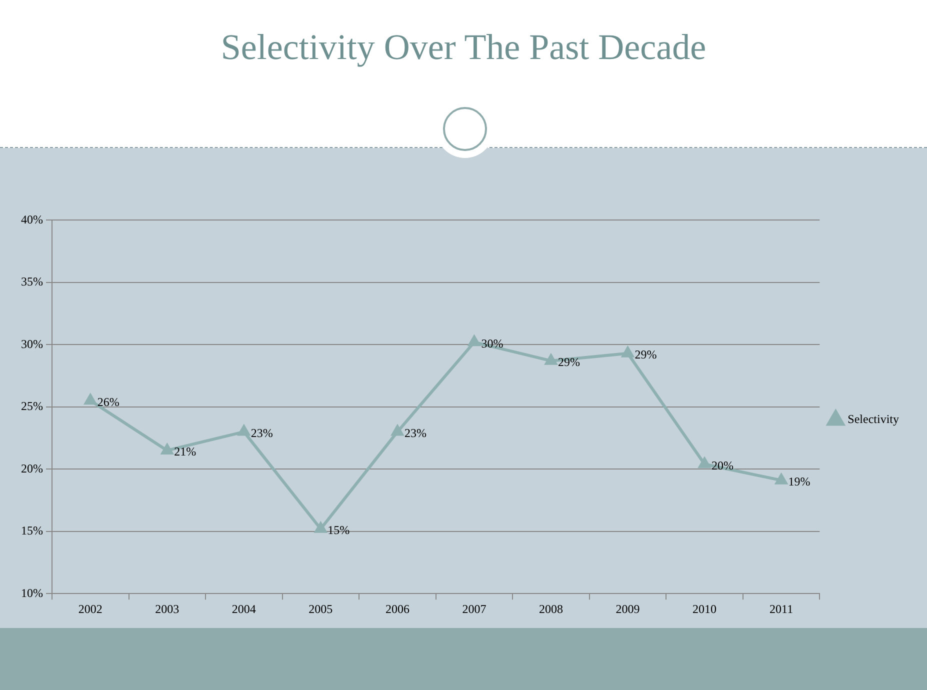 The height and width of the screenshot is (690, 927). Describe the element at coordinates (31, 281) in the screenshot. I see `y-tick-label: 35%` at that location.